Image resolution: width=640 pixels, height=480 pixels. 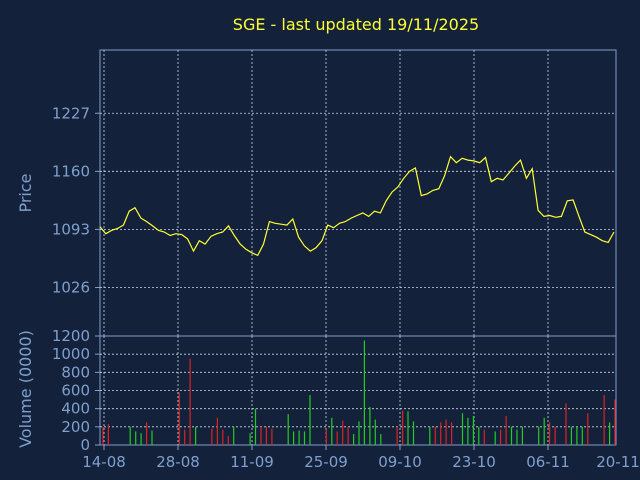 I want to click on price-y-tick-label: 1227, so click(x=71, y=113).